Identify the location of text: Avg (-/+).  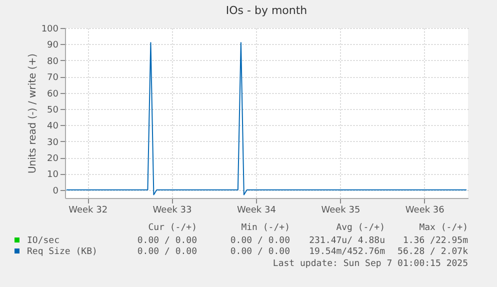
(360, 228).